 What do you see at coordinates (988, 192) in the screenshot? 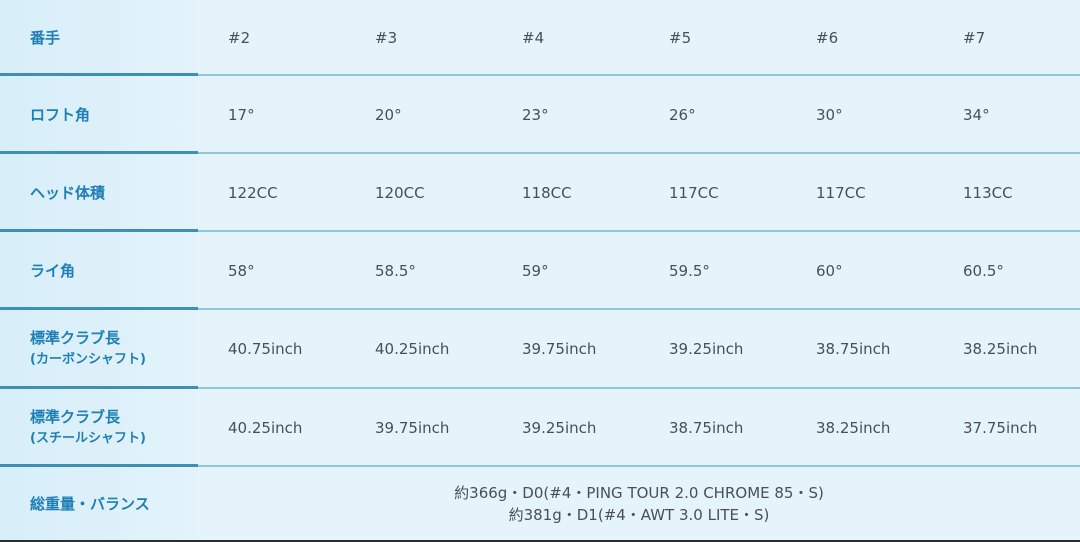
I see `table-cell: 113CC` at bounding box center [988, 192].